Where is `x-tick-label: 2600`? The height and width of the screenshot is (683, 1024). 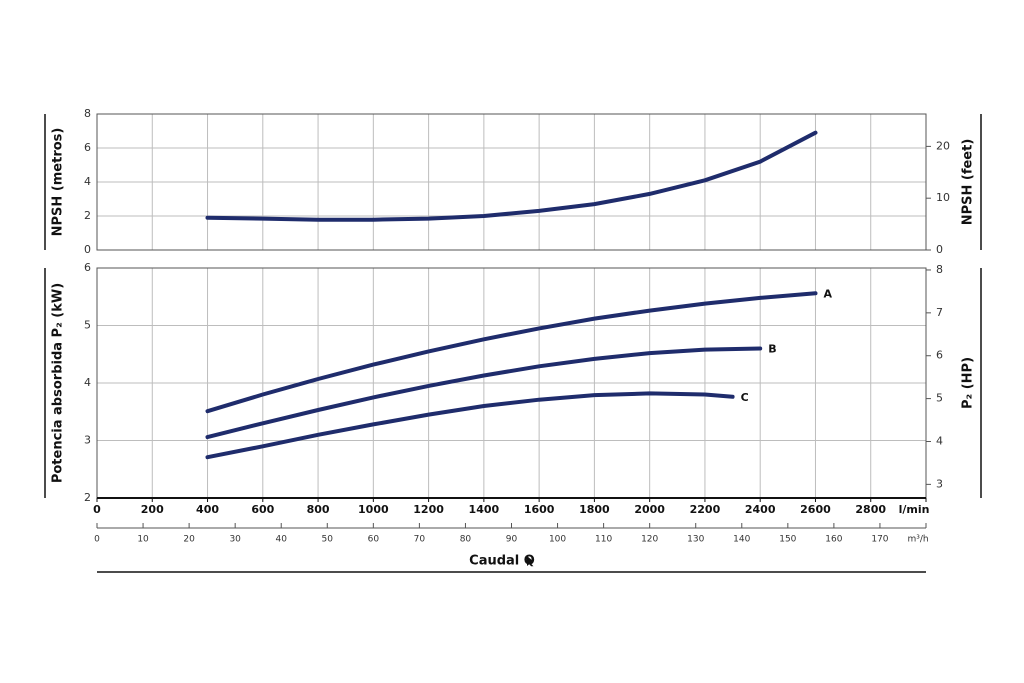 x-tick-label: 2600 is located at coordinates (815, 509).